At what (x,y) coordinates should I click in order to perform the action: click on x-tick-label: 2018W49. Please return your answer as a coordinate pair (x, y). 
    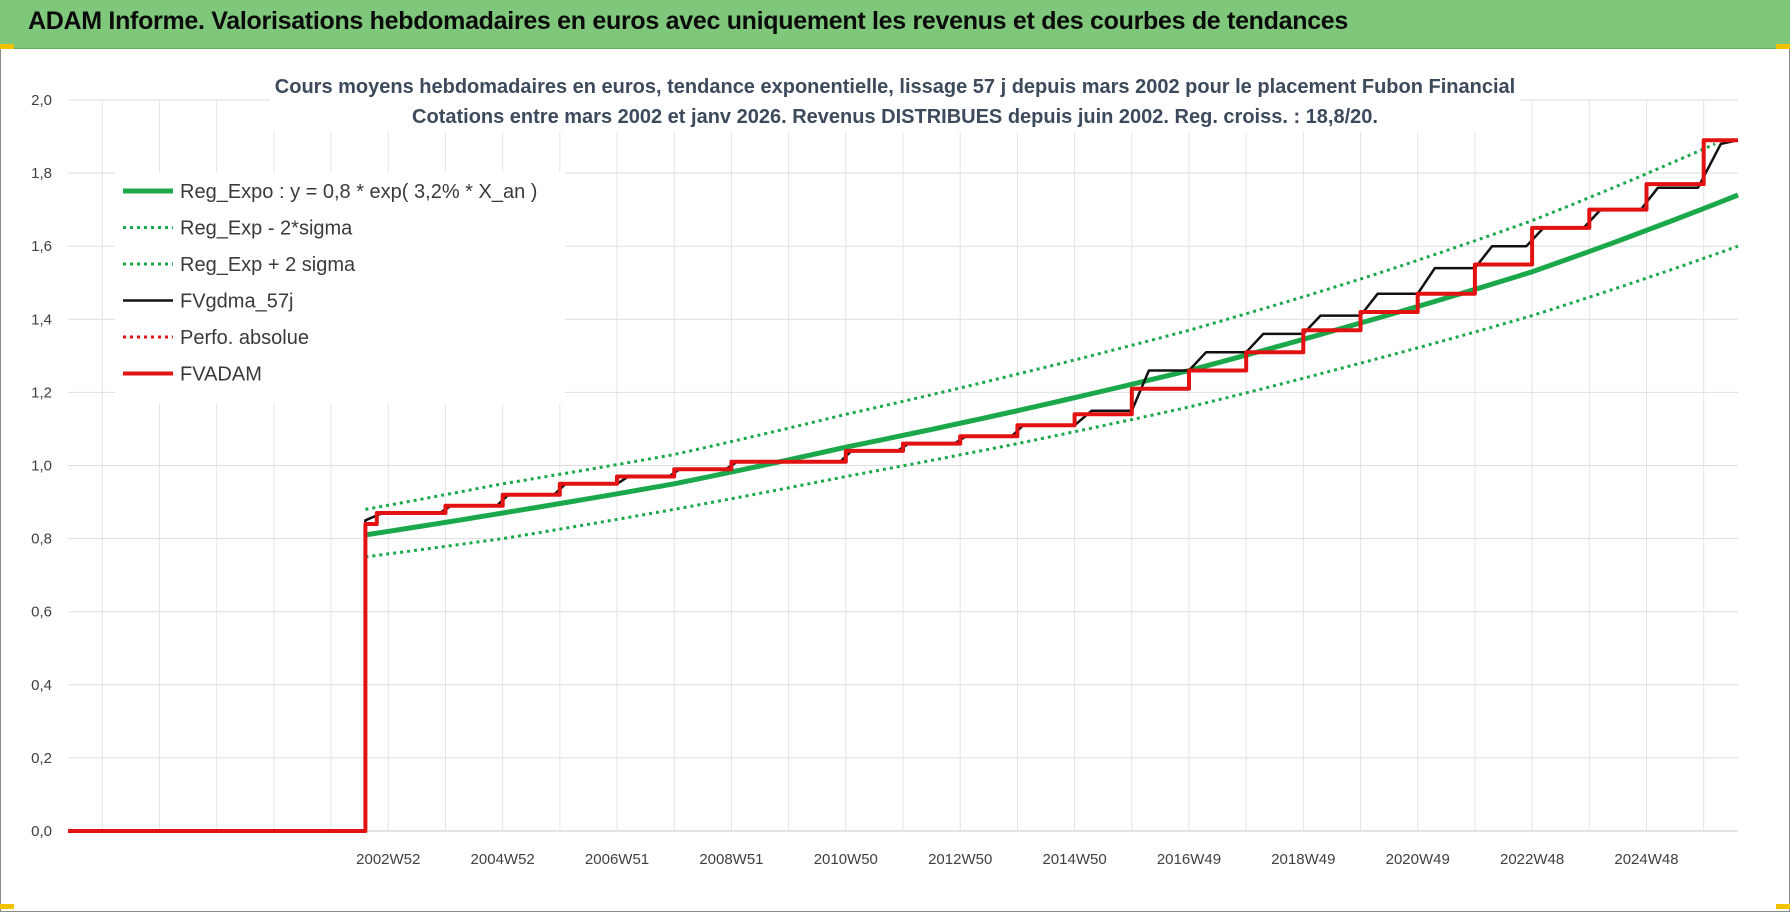
    Looking at the image, I should click on (1303, 859).